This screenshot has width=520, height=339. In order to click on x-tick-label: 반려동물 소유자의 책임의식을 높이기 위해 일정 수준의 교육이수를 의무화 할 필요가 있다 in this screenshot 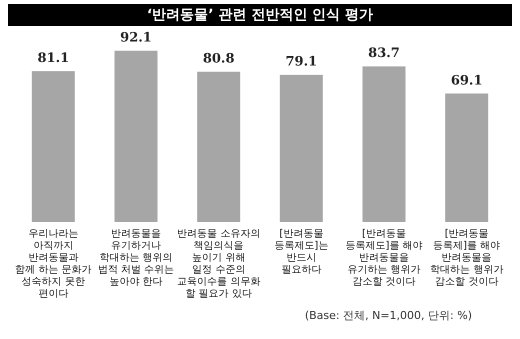, I will do `click(218, 264)`.